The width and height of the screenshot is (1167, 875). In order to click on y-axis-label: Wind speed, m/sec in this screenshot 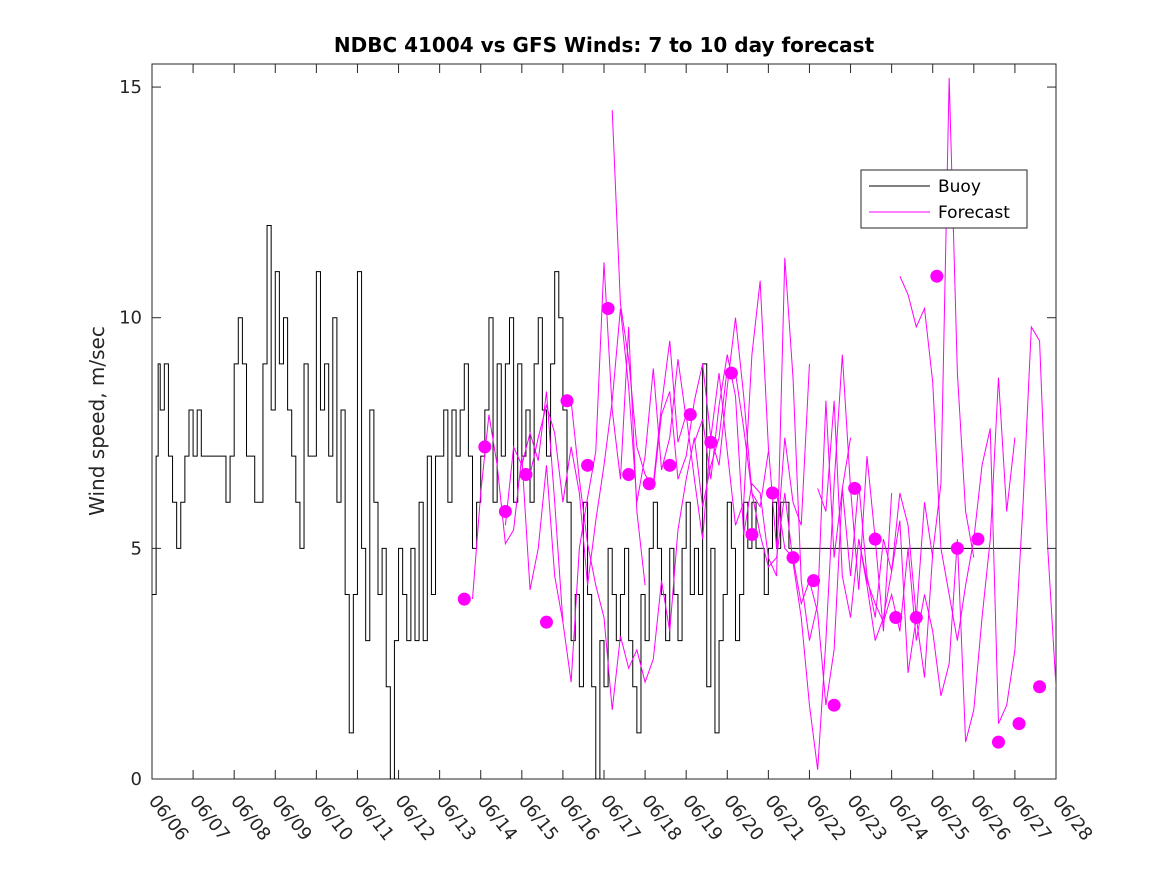, I will do `click(97, 421)`.